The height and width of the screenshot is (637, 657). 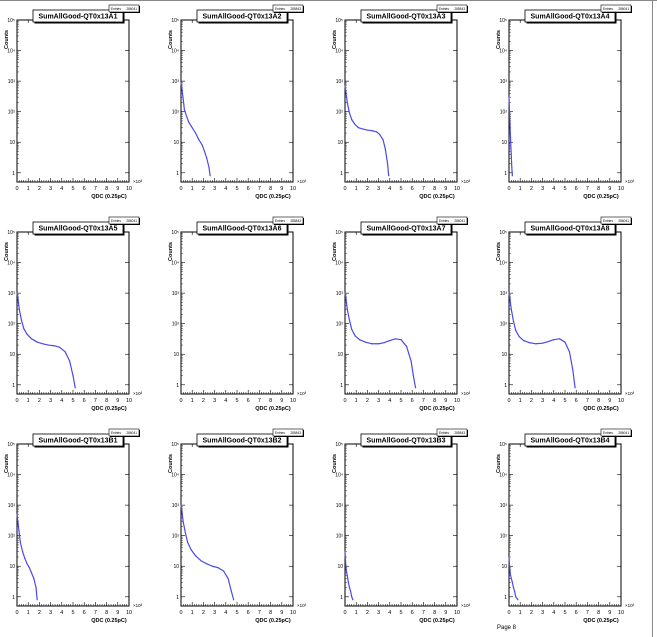 What do you see at coordinates (78, 441) in the screenshot?
I see `histogram-title: SumAllGood-QT0x13B1` at bounding box center [78, 441].